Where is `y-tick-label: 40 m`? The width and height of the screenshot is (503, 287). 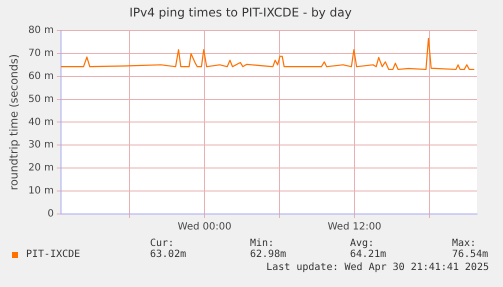
y-tick-label: 40 m is located at coordinates (41, 122).